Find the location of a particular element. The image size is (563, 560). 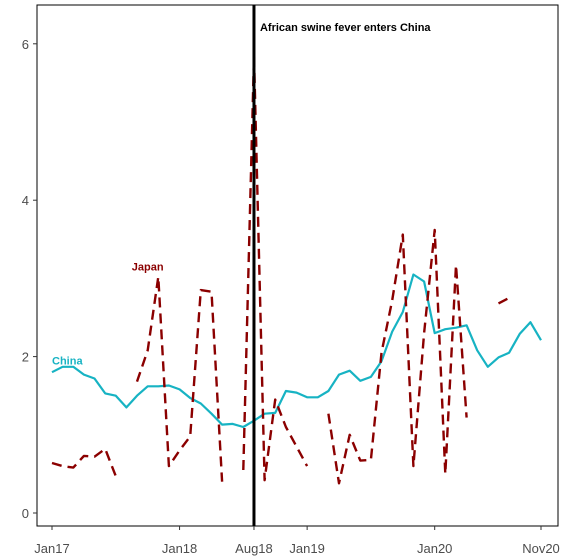

x-tick-label: Jan18 is located at coordinates (179, 548).